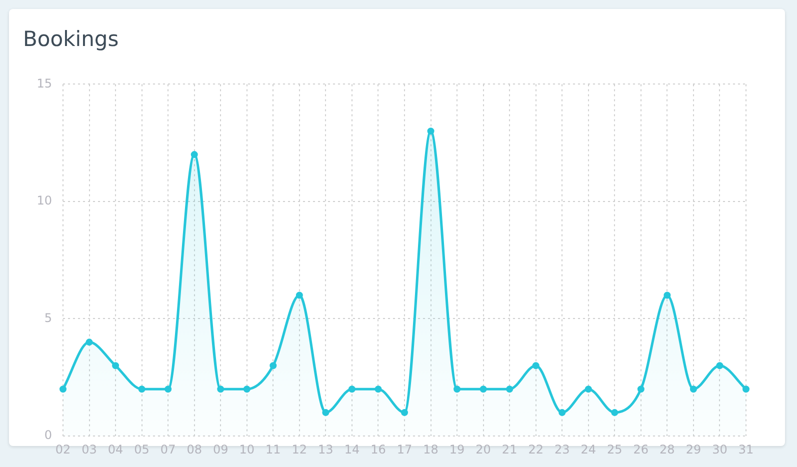  What do you see at coordinates (667, 449) in the screenshot?
I see `x-tick-label: 28` at bounding box center [667, 449].